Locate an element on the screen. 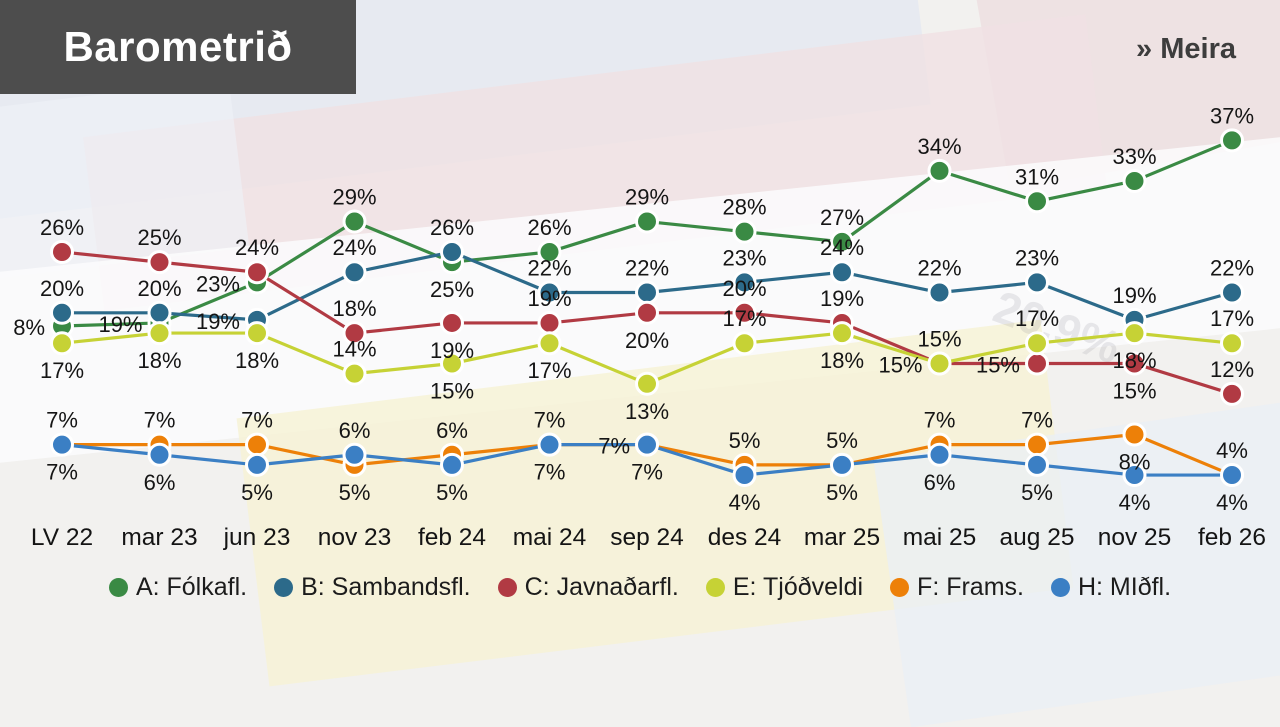 Image resolution: width=1280 pixels, height=727 pixels. data-label-A-5: 26% is located at coordinates (549, 227).